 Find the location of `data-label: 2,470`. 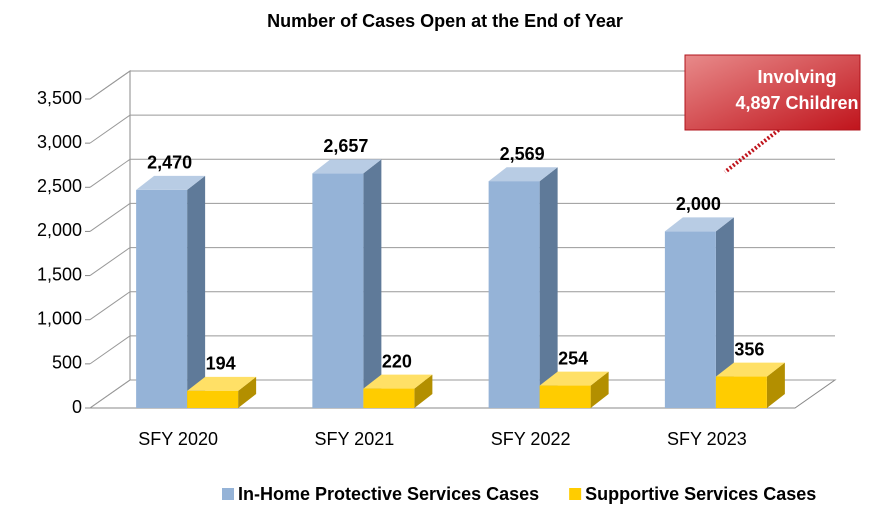

data-label: 2,470 is located at coordinates (169, 163).